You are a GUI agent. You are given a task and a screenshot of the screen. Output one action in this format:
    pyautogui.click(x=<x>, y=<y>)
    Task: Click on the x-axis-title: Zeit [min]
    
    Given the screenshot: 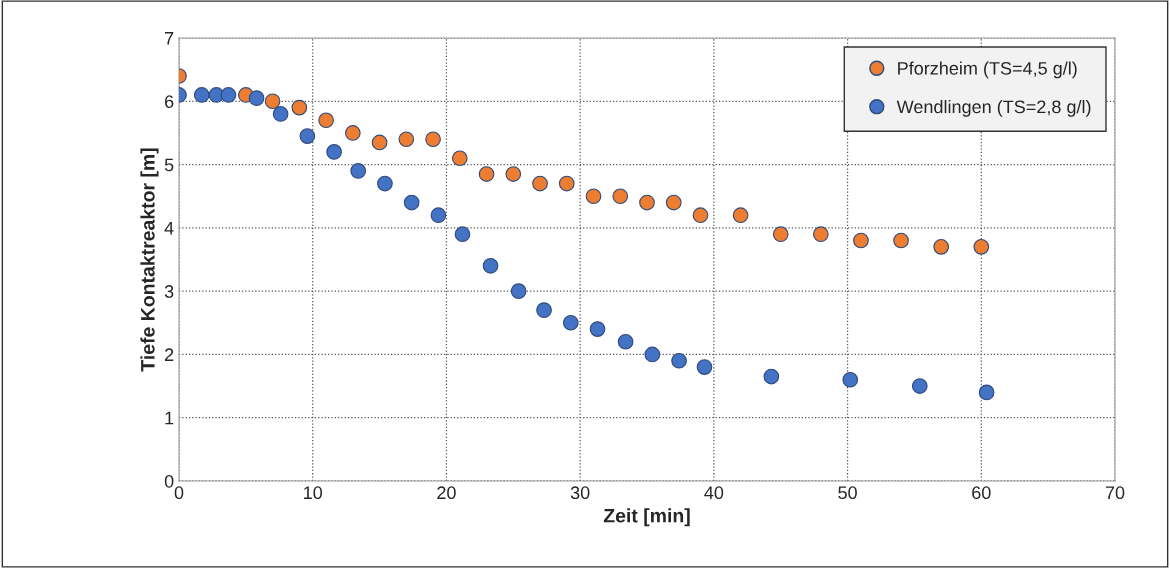 What is the action you would take?
    pyautogui.click(x=646, y=517)
    